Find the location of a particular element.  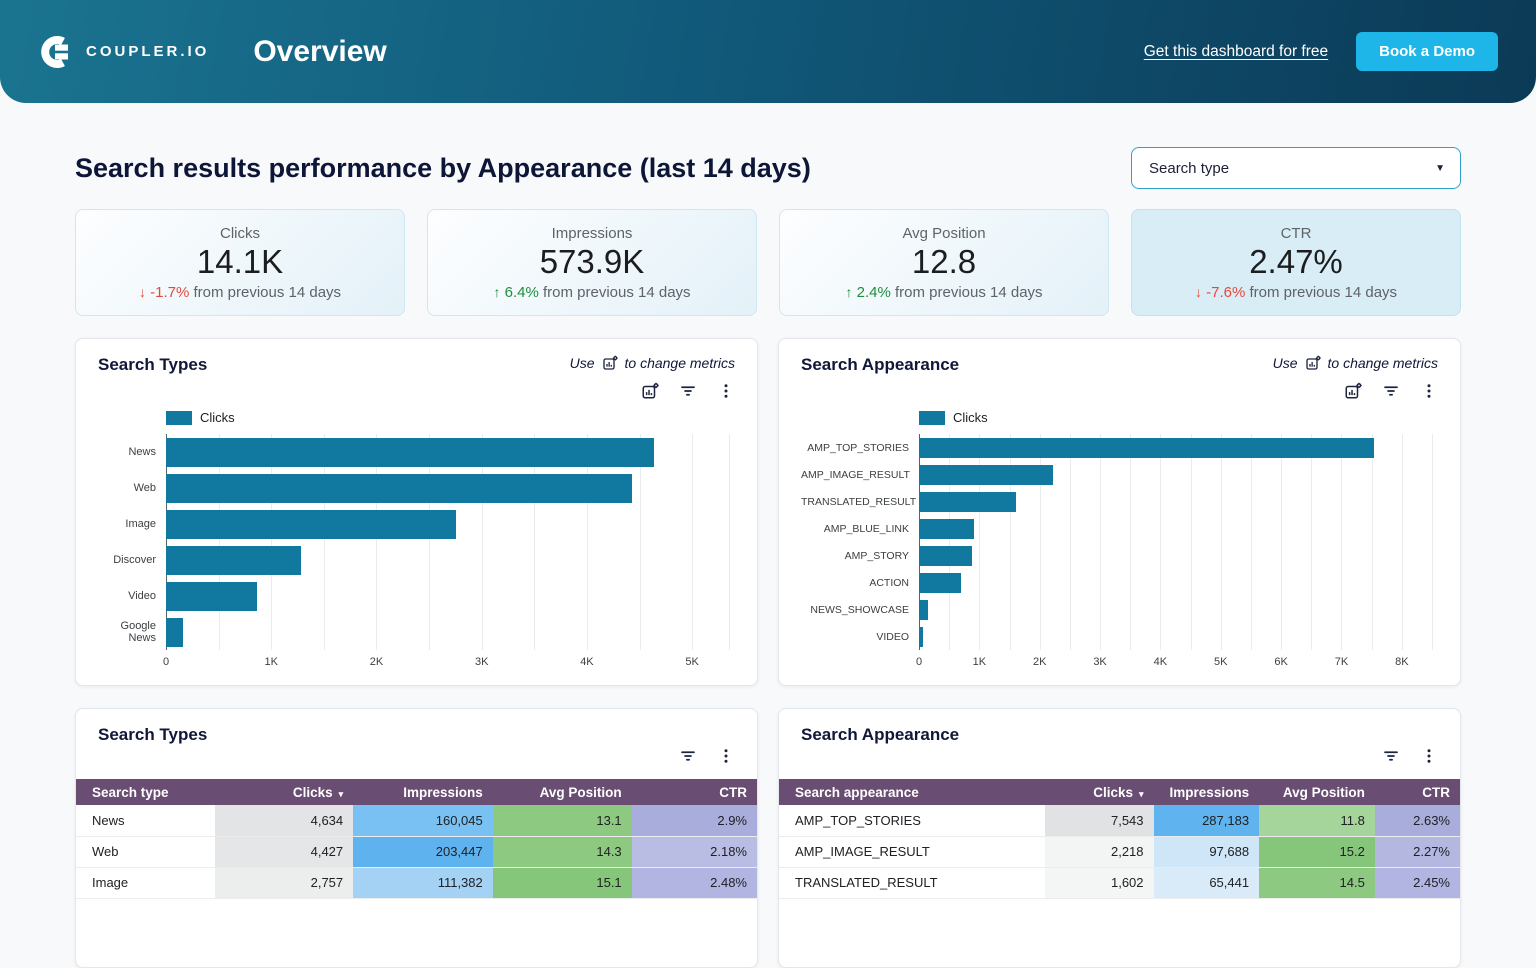

category-label: Web is located at coordinates (144, 488).